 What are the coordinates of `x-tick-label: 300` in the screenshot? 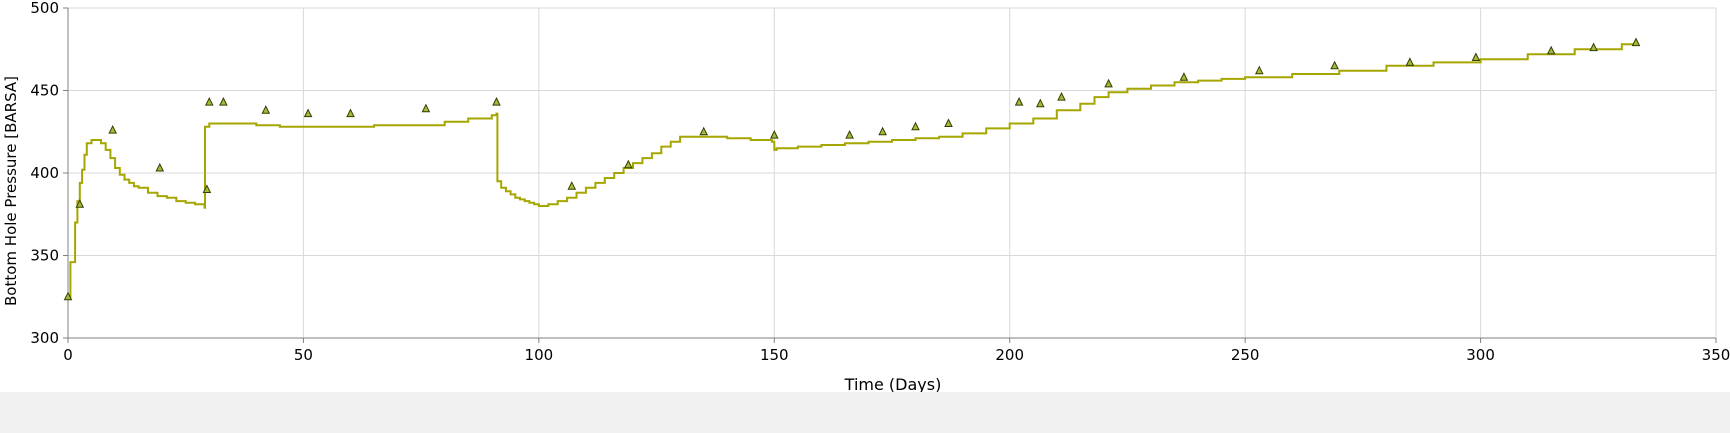 It's located at (1480, 355).